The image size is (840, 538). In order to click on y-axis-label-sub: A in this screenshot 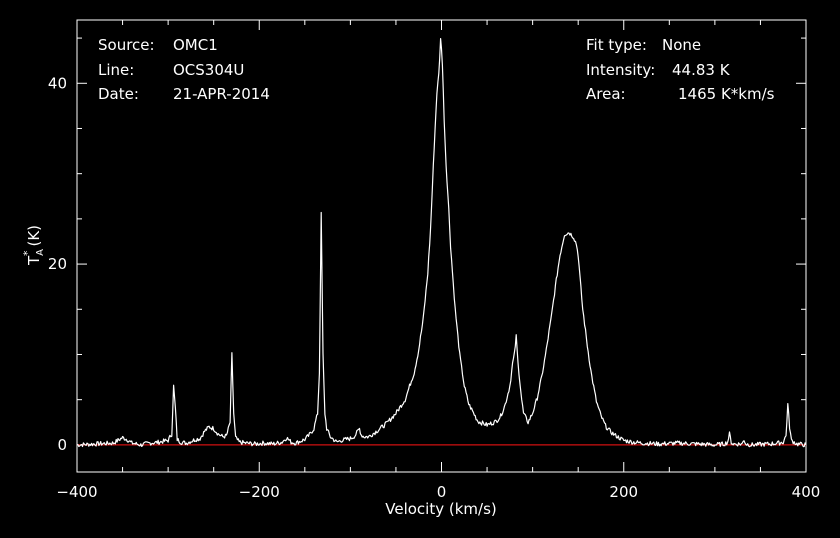, I will do `click(40, 252)`.